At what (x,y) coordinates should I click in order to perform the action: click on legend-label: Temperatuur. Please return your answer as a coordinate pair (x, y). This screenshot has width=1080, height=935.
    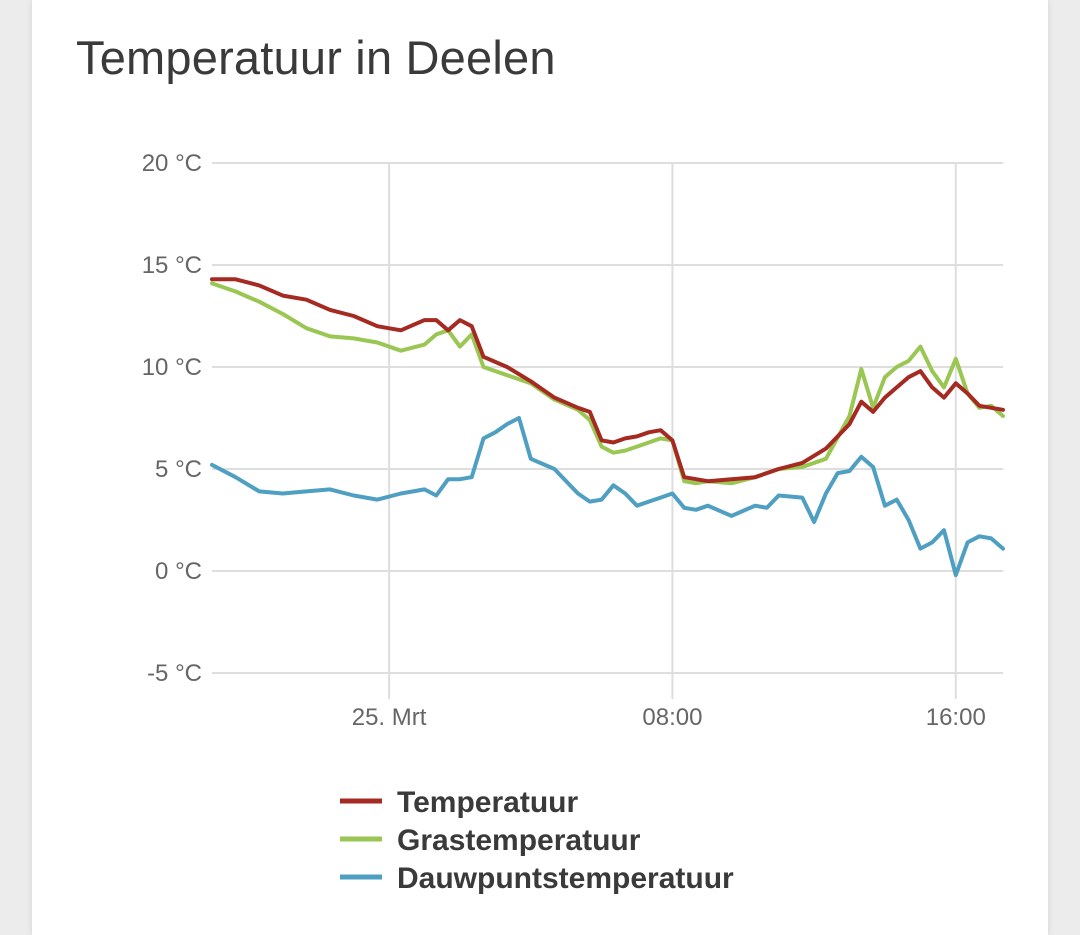
    Looking at the image, I should click on (487, 802).